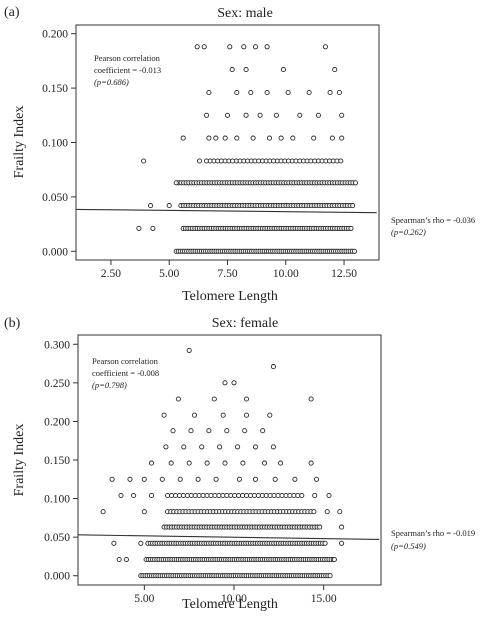  What do you see at coordinates (57, 461) in the screenshot?
I see `y-tick-label-female: 0.150` at bounding box center [57, 461].